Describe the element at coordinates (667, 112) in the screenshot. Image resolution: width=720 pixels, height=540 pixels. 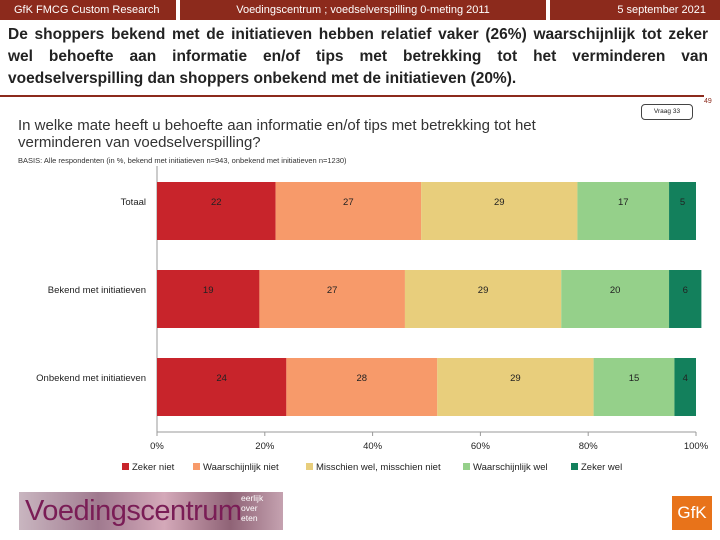
I see `question-number-badge: Vraag 33` at that location.